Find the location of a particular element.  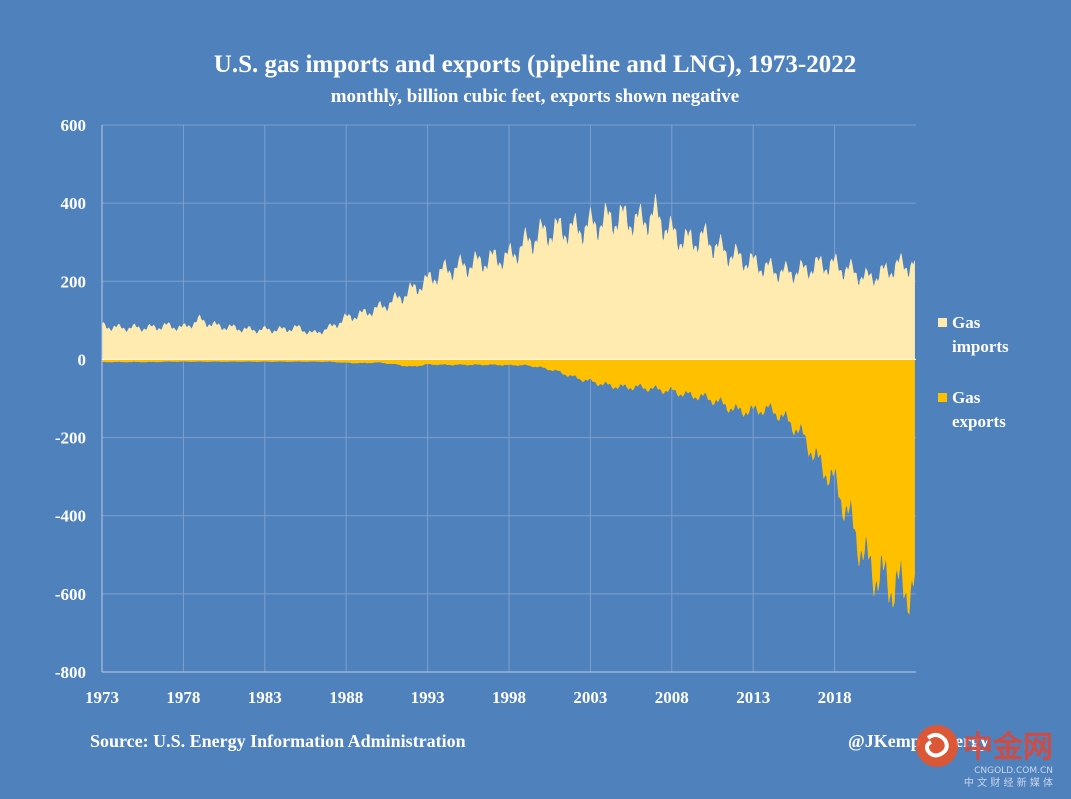

x-tick-label: 1998 is located at coordinates (509, 697).